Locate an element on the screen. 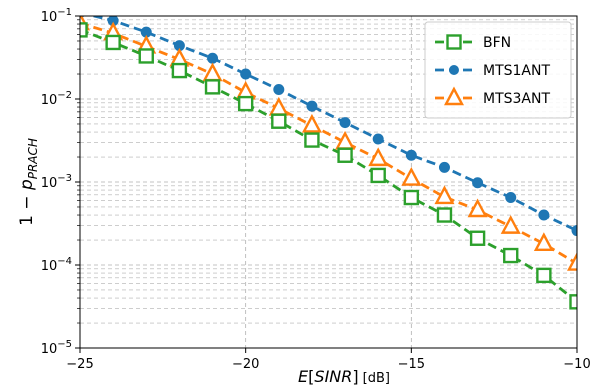 The image size is (604, 389). x-tick-label: −20 is located at coordinates (245, 364).